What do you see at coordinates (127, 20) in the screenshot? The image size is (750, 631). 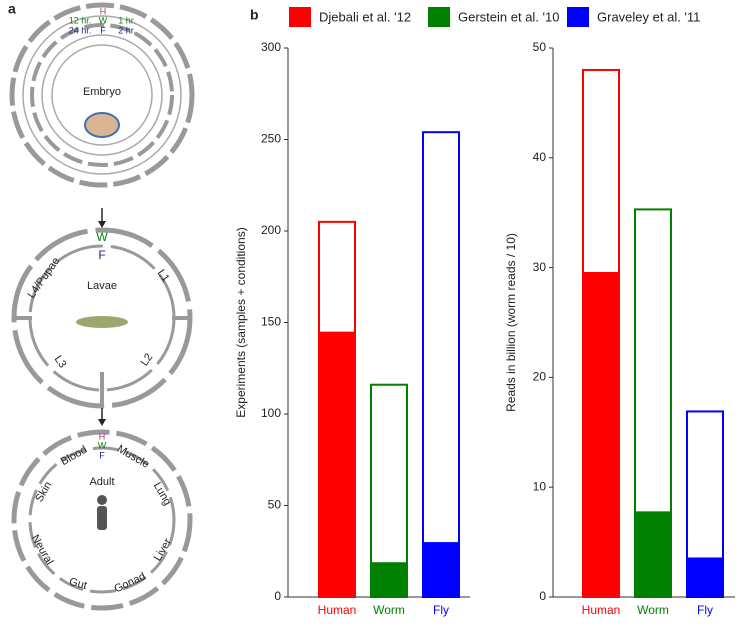 I see `label: 1 hr.` at bounding box center [127, 20].